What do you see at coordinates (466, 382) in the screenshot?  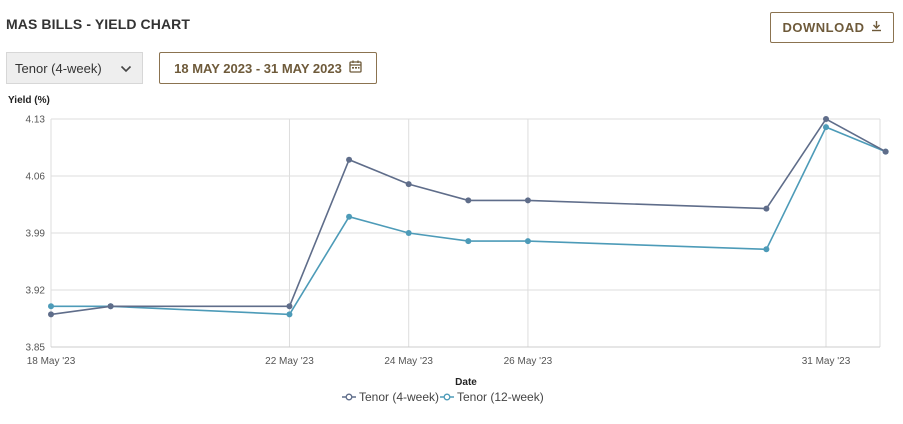 I see `x-axis-title: Date` at bounding box center [466, 382].